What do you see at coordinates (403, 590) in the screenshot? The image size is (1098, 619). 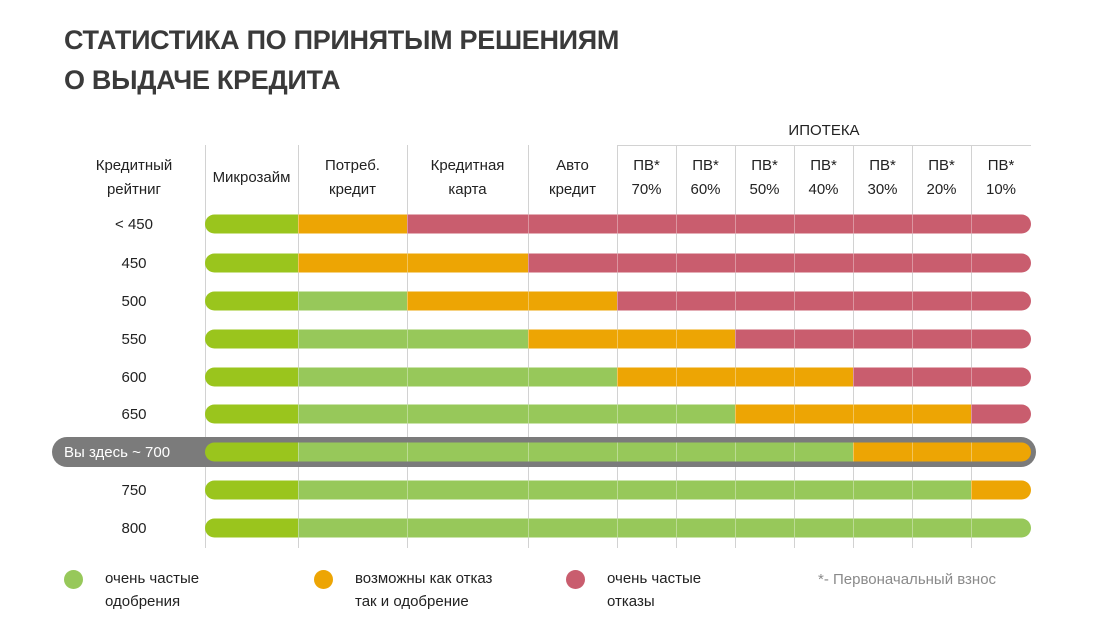 I see `legend-item-maybe: возможны как отказ так и одобрение` at bounding box center [403, 590].